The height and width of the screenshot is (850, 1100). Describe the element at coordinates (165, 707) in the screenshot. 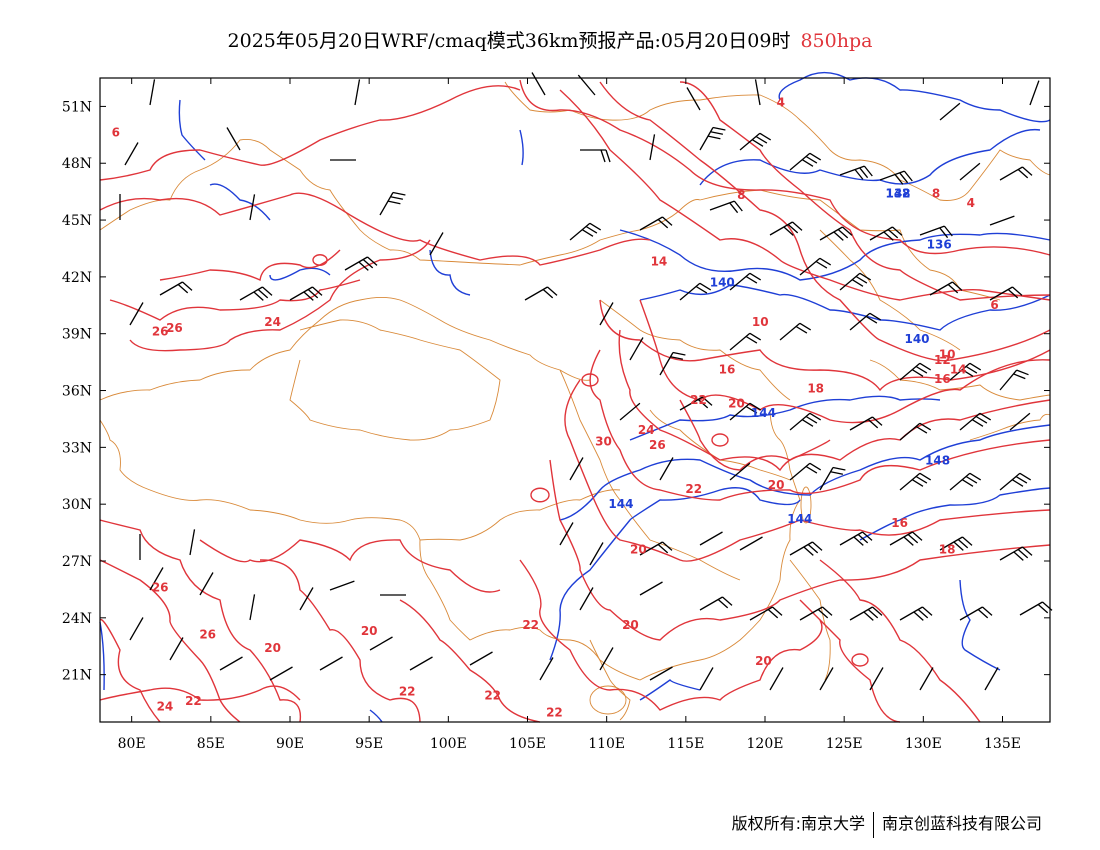

I see `temperature-label: 24` at that location.